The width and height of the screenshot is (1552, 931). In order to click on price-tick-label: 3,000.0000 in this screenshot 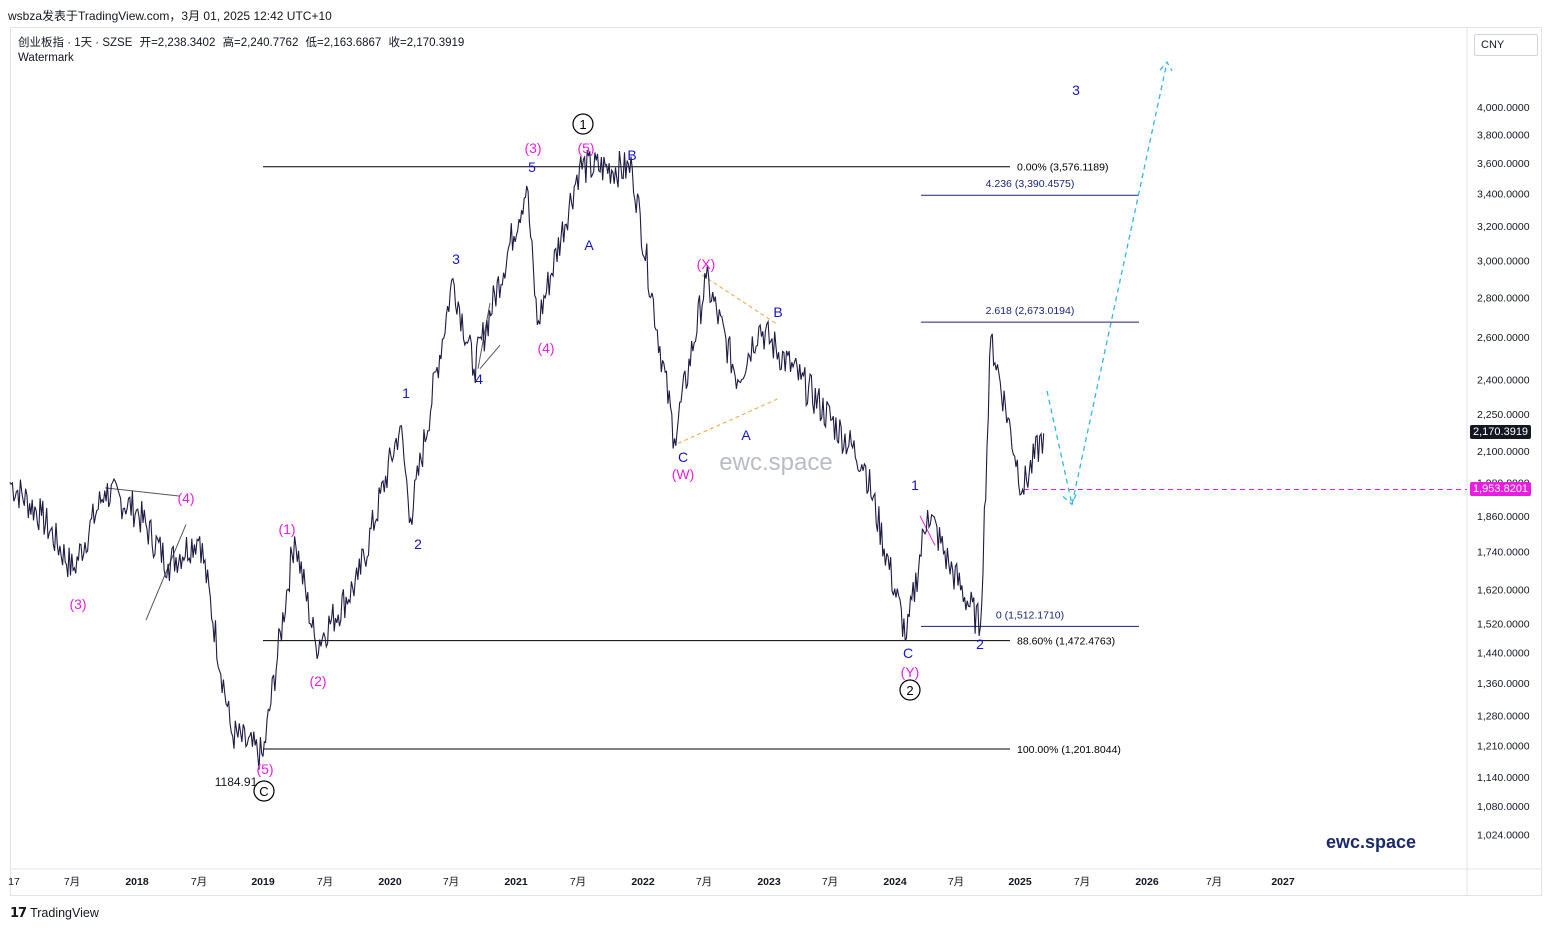, I will do `click(1503, 262)`.